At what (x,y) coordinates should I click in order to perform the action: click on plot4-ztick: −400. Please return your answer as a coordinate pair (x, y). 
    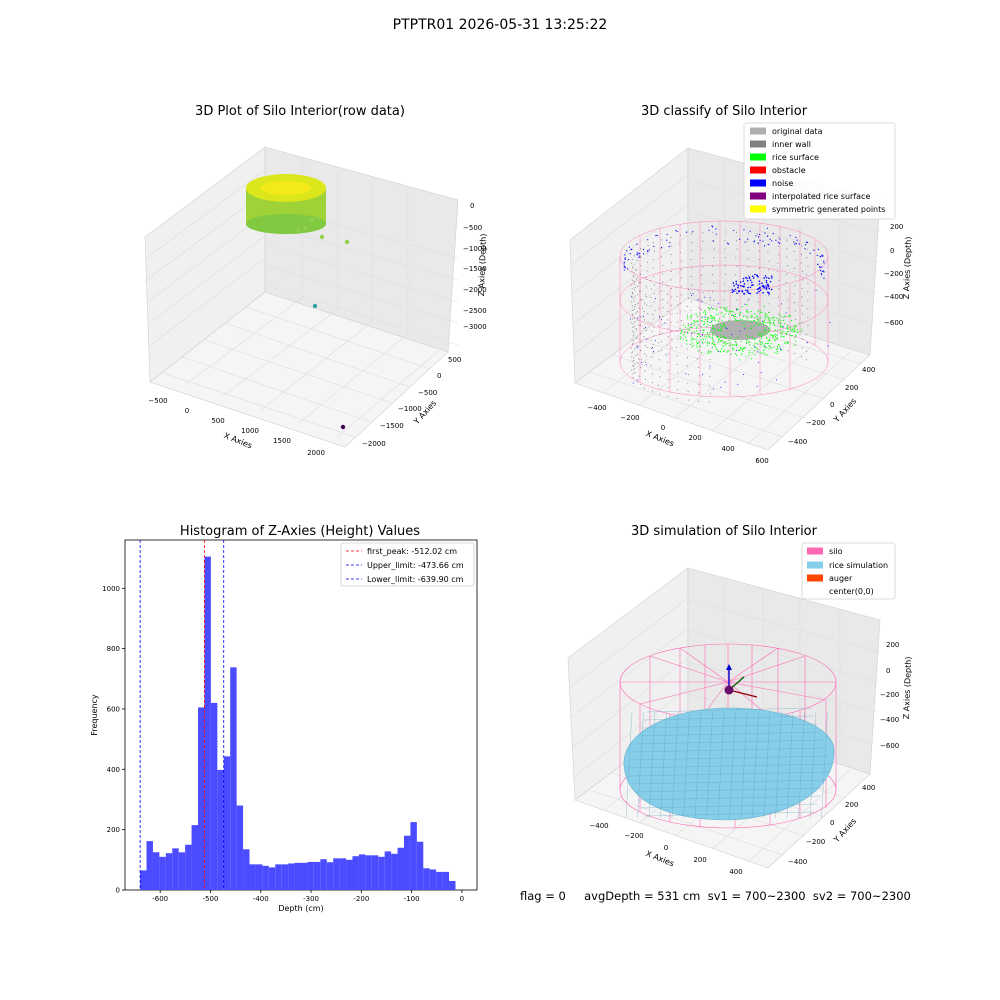
    Looking at the image, I should click on (889, 720).